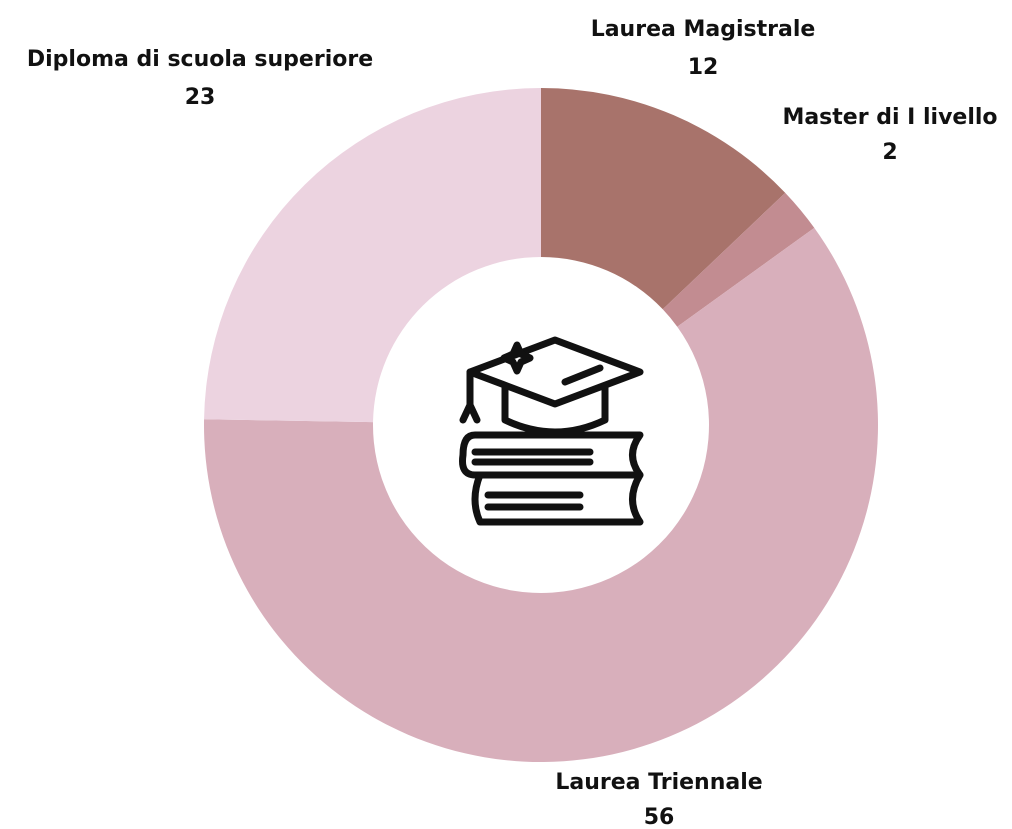 This screenshot has width=1012, height=829. I want to click on center-icon, so click(551, 431).